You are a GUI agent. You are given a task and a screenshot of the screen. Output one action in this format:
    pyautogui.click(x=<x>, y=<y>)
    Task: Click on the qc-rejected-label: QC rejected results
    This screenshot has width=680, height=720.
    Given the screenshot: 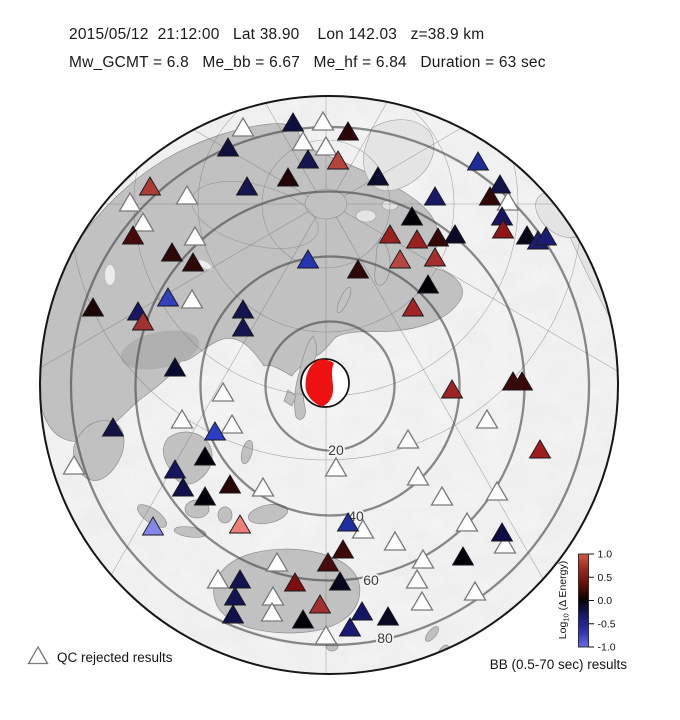 What is the action you would take?
    pyautogui.click(x=115, y=657)
    